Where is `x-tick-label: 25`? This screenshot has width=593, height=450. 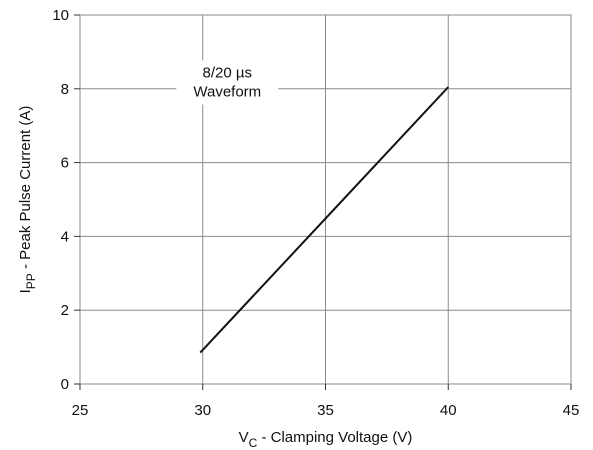 x-tick-label: 25 is located at coordinates (80, 410).